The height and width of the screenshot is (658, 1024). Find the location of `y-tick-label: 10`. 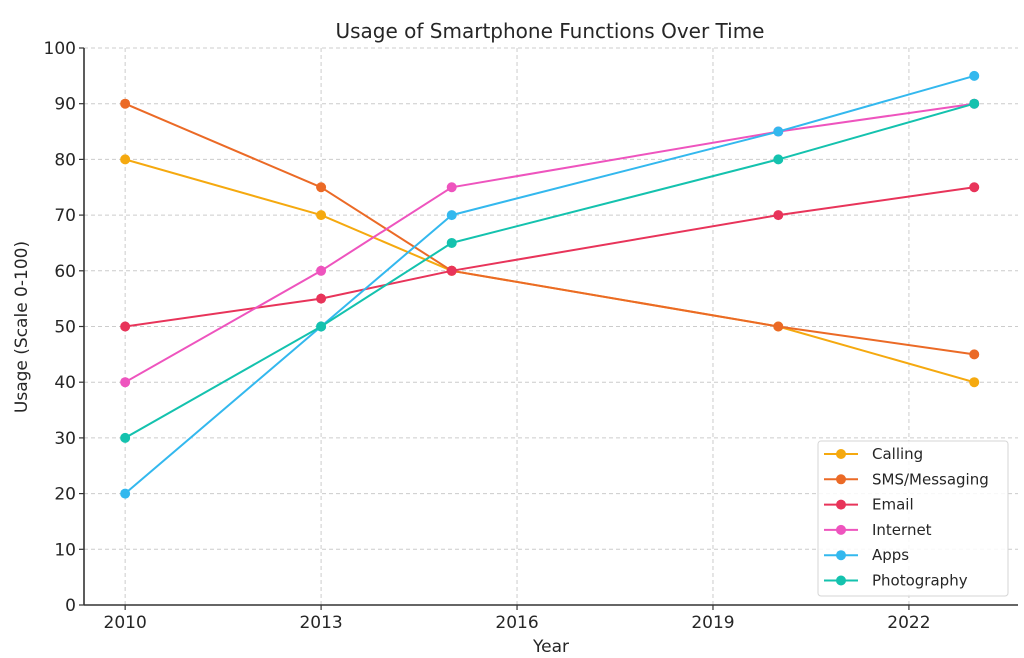

y-tick-label: 10 is located at coordinates (65, 550).